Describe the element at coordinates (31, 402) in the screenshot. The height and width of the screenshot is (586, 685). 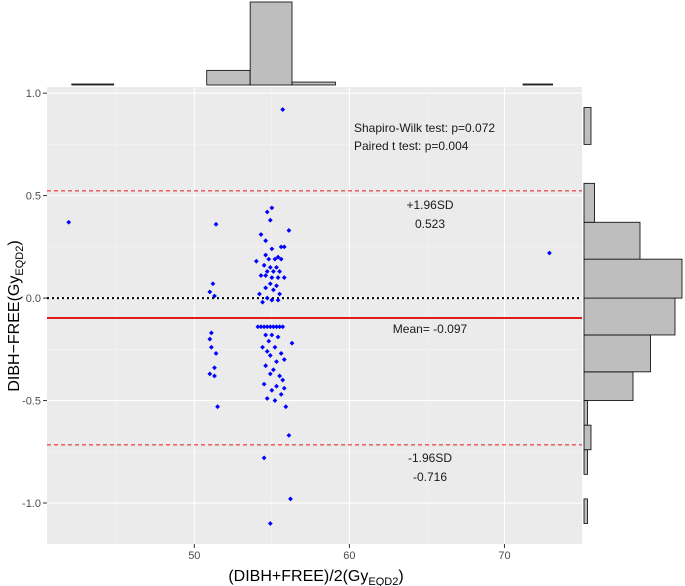
I see `y-tick-label: -0.5` at that location.